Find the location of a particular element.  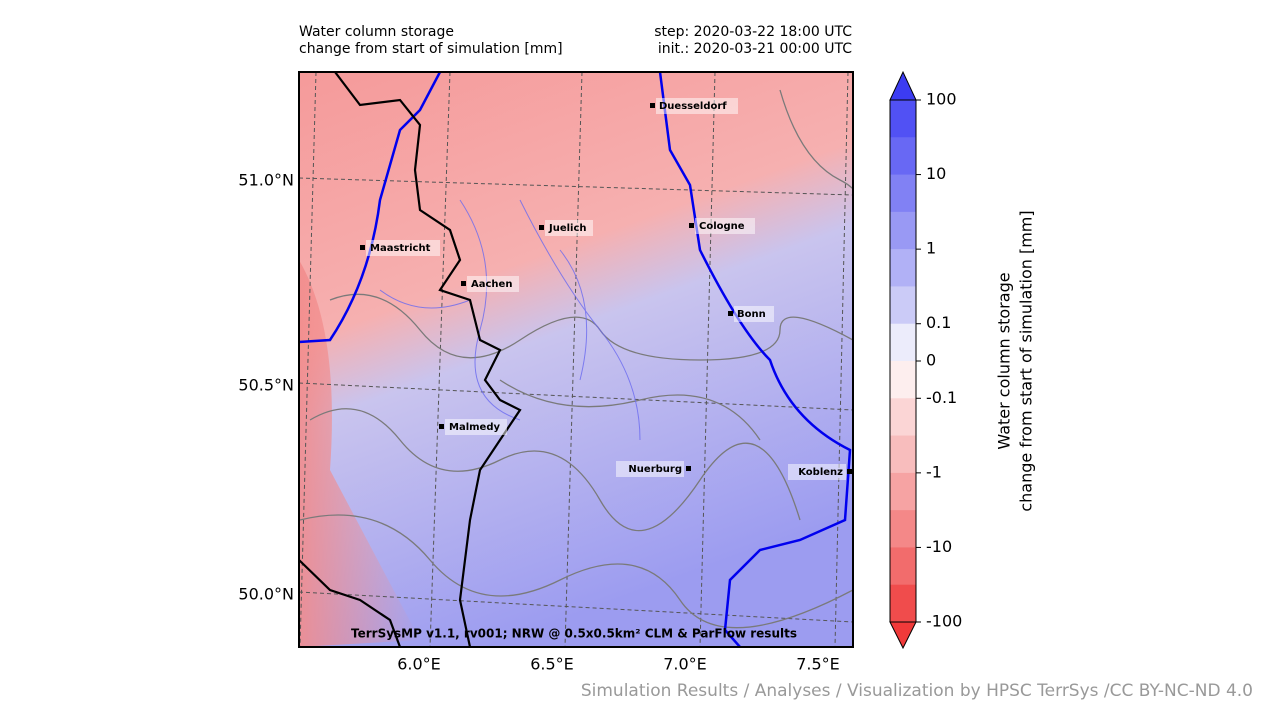

border is located at coordinates (410, 359).